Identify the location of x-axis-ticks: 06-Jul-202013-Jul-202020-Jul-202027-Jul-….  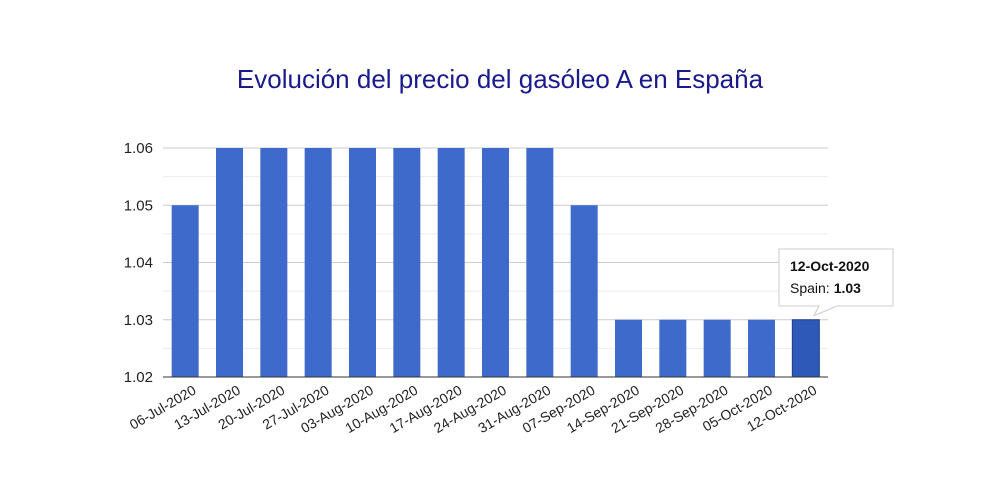
(473, 409).